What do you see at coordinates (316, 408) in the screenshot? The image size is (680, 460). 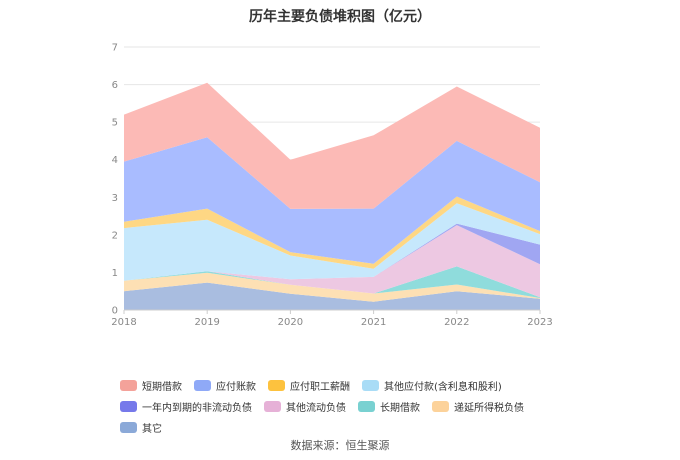 I see `legend-label: 其他流动负债` at bounding box center [316, 408].